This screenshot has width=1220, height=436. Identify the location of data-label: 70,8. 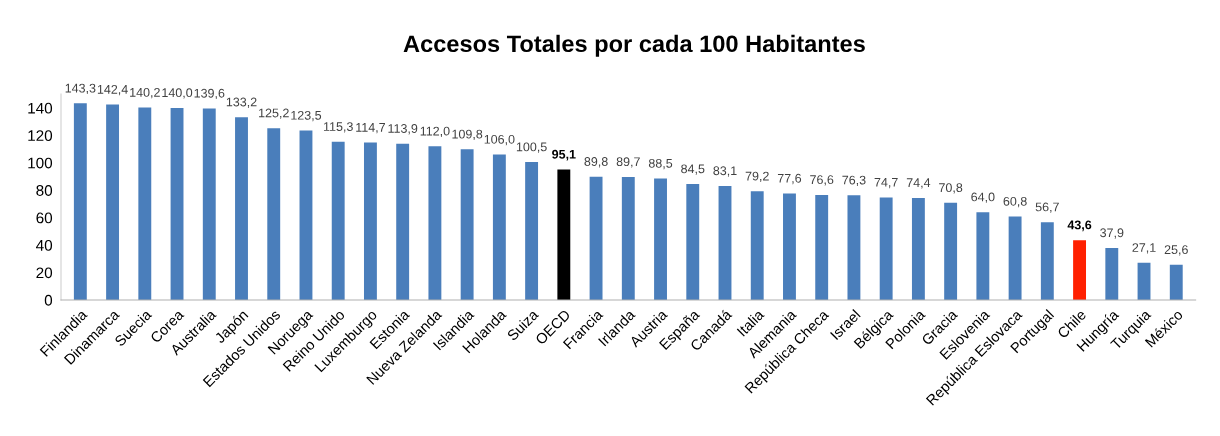
(951, 188).